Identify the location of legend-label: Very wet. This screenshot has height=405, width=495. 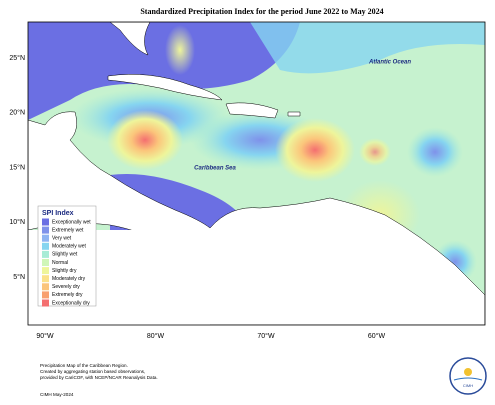
(62, 239).